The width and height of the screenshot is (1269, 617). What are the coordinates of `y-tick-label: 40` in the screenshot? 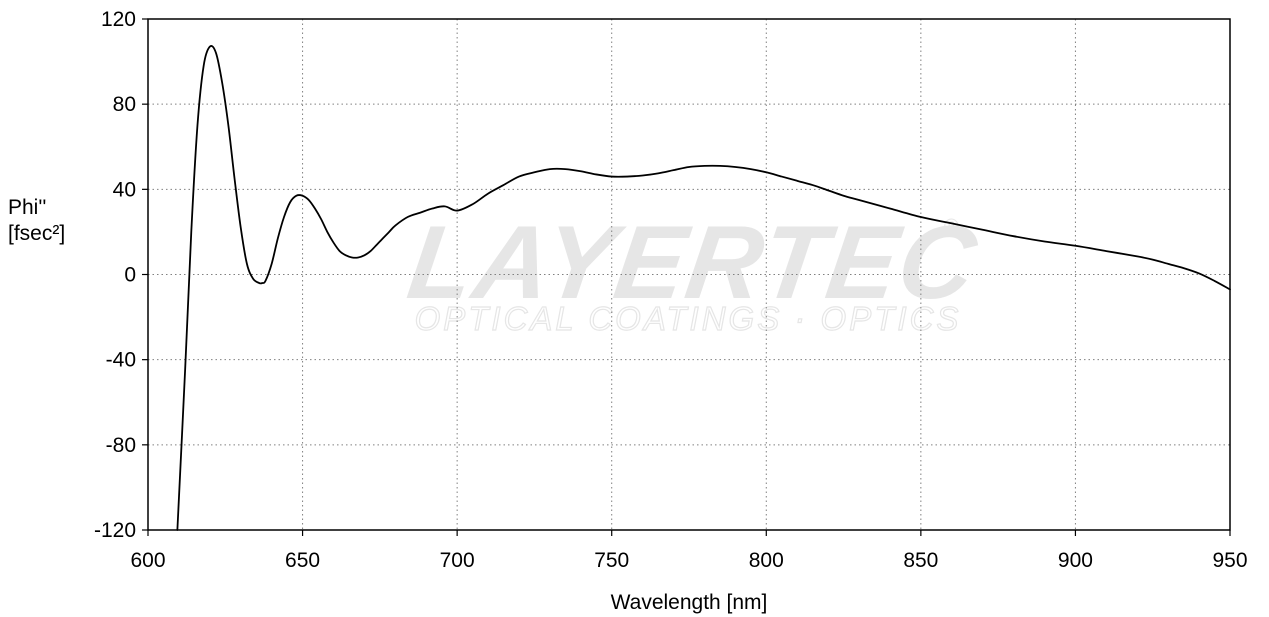 It's located at (124, 189).